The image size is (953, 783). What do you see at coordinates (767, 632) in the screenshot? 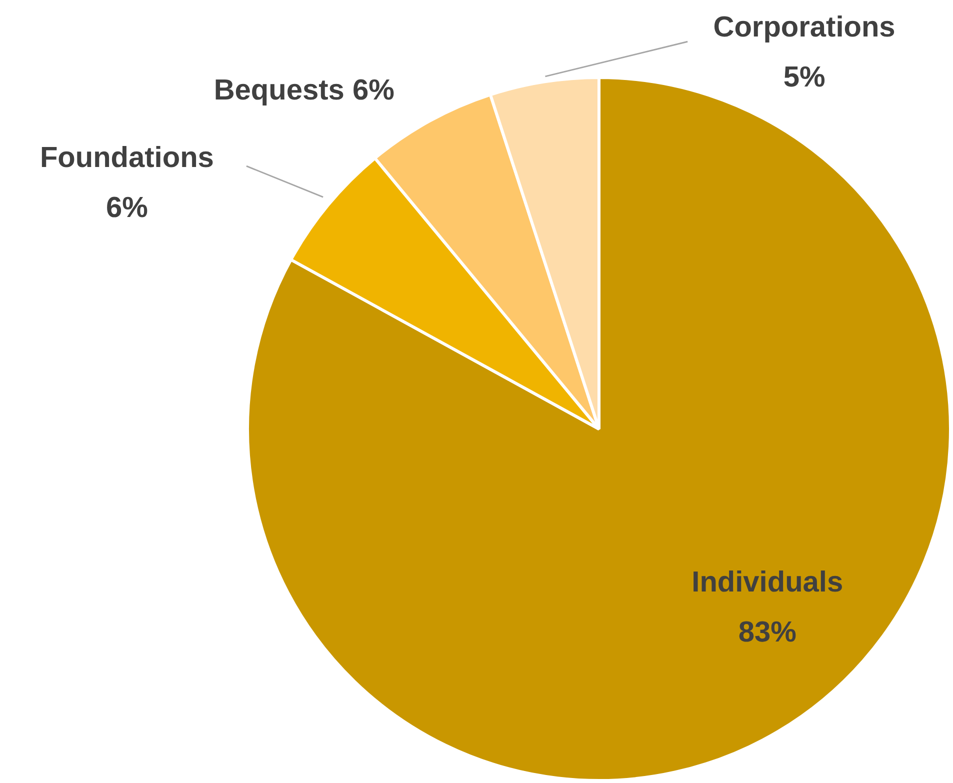
I see `data-label: 83%` at bounding box center [767, 632].